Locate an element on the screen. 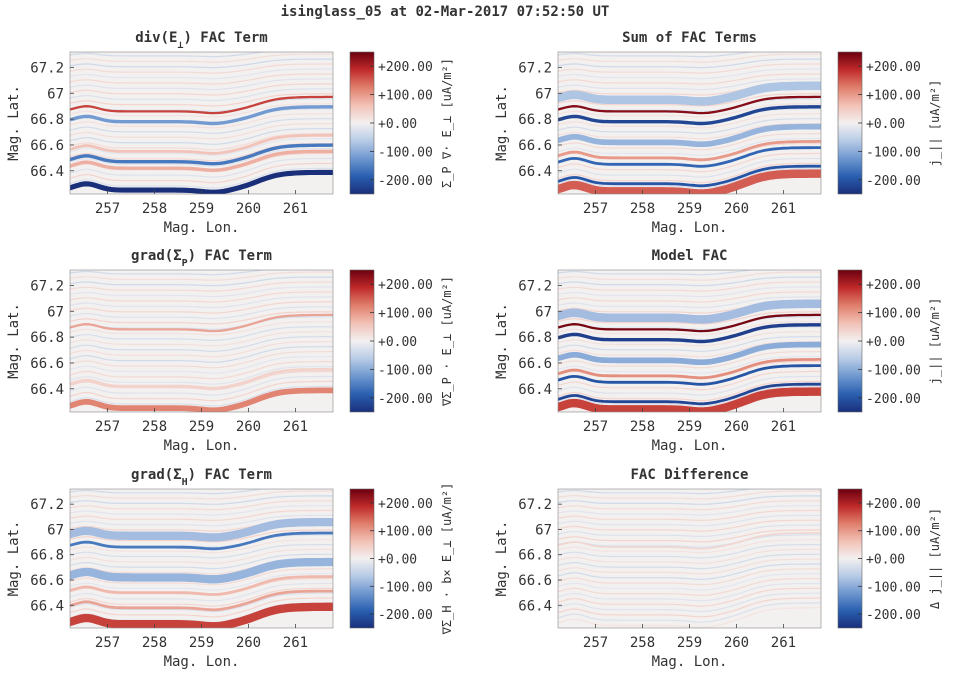 This screenshot has height=675, width=975. heatmap-div-e is located at coordinates (201, 123).